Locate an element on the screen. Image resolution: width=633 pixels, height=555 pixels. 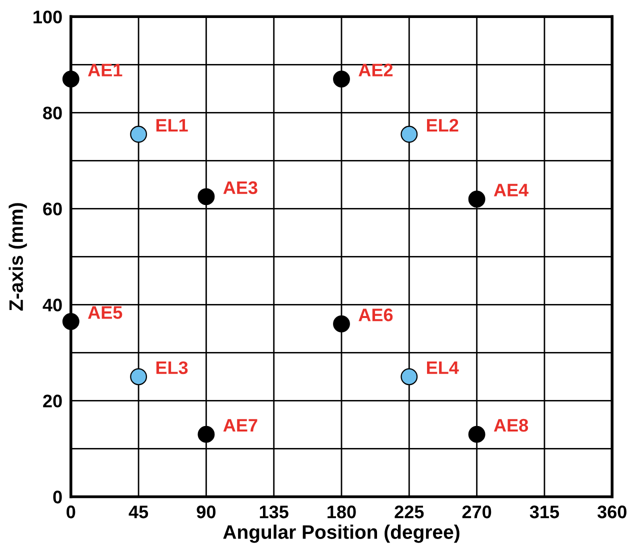
y-tick-label: 100 is located at coordinates (48, 17).